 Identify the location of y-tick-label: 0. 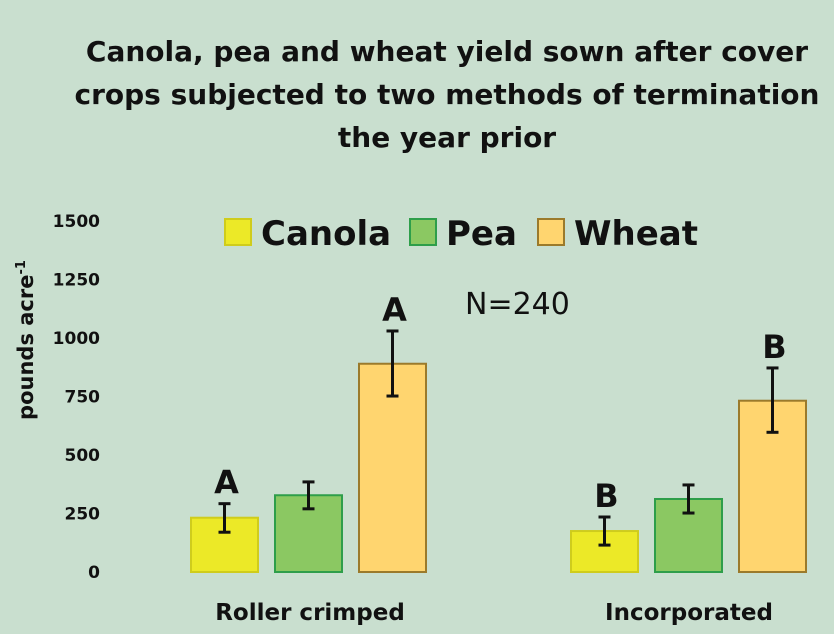
(94, 573).